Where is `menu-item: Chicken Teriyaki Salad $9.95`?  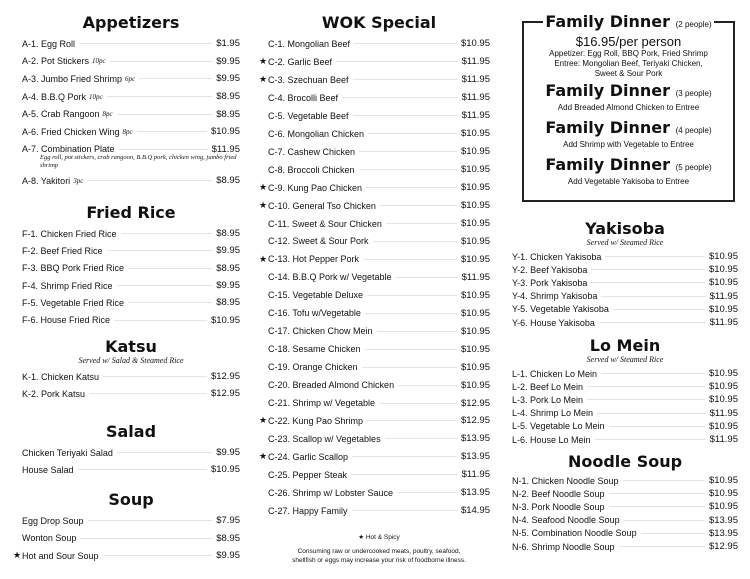
menu-item: Chicken Teriyaki Salad $9.95 is located at coordinates (131, 452).